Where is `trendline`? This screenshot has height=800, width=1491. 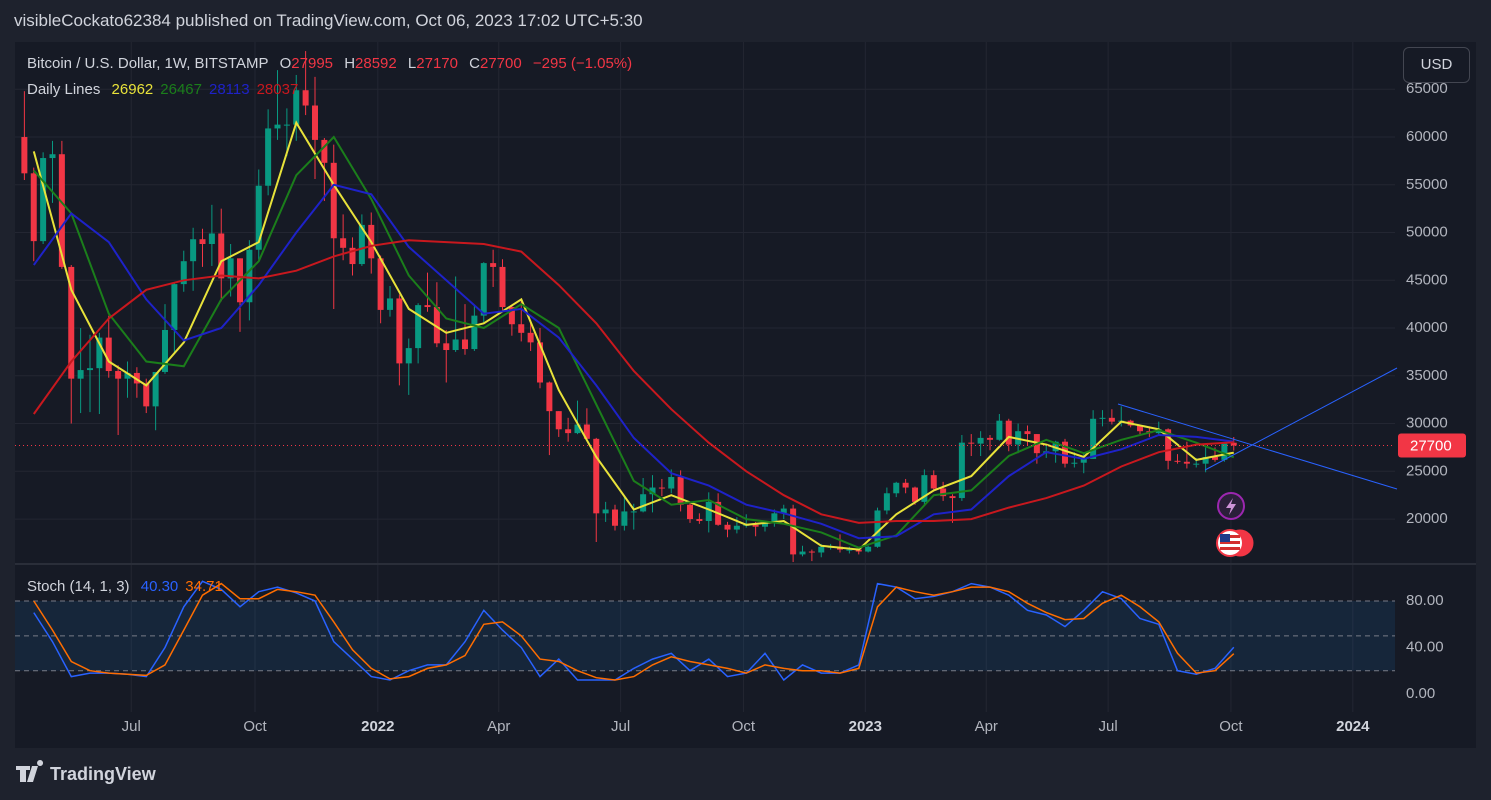 trendline is located at coordinates (1301, 419).